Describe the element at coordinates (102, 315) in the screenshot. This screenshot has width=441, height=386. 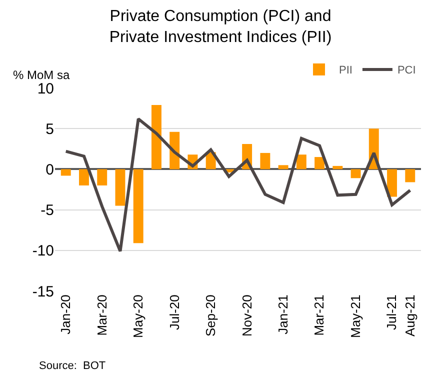
I see `x-tick-label: Mar-20` at that location.